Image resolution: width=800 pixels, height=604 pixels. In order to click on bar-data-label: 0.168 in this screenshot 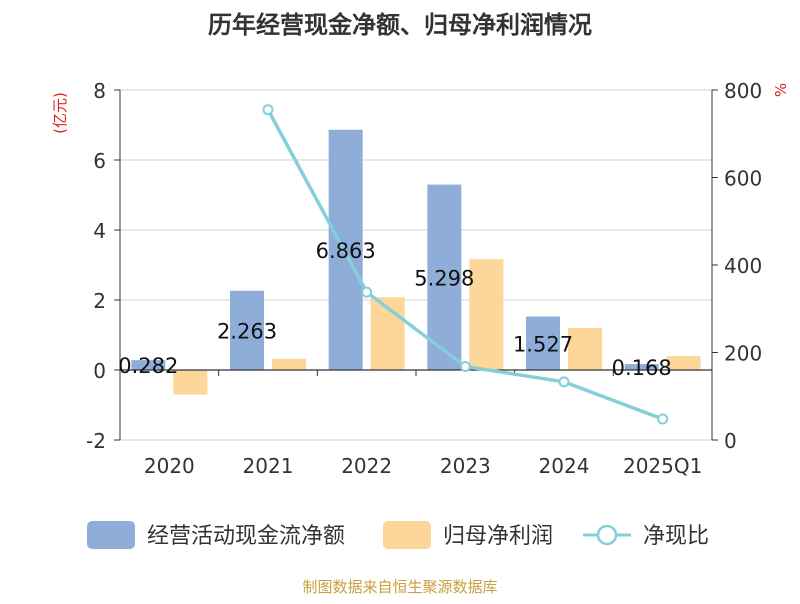, I will do `click(642, 368)`.